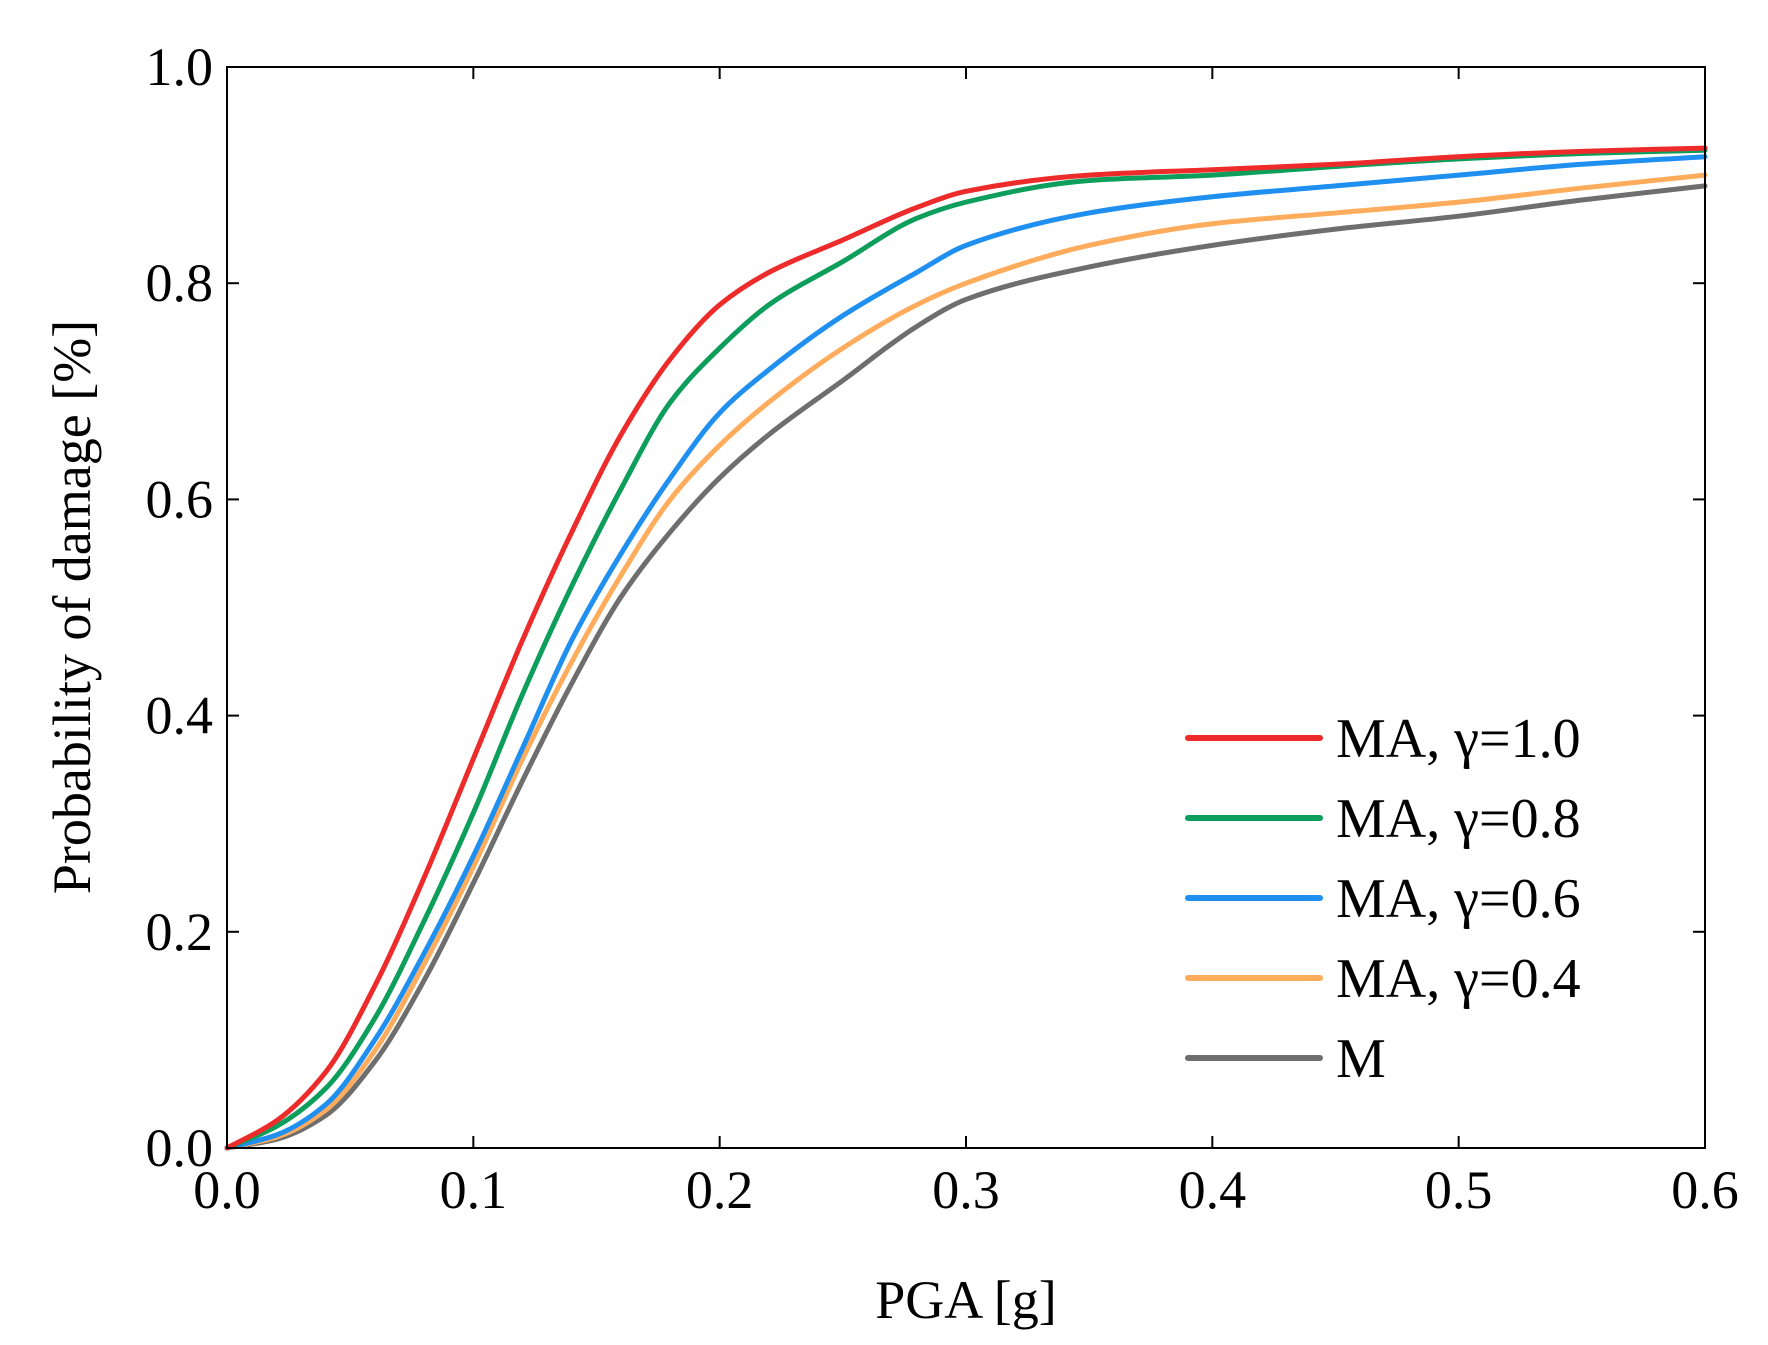  What do you see at coordinates (966, 1300) in the screenshot?
I see `x-axis-title: PGA [g]` at bounding box center [966, 1300].